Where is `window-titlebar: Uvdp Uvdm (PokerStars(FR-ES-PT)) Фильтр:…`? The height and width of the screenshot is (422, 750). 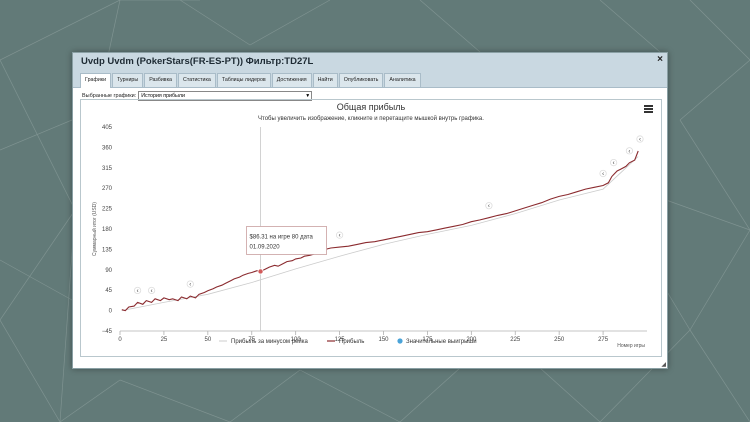 window-titlebar: Uvdp Uvdm (PokerStars(FR-ES-PT)) Фильтр:… is located at coordinates (370, 61).